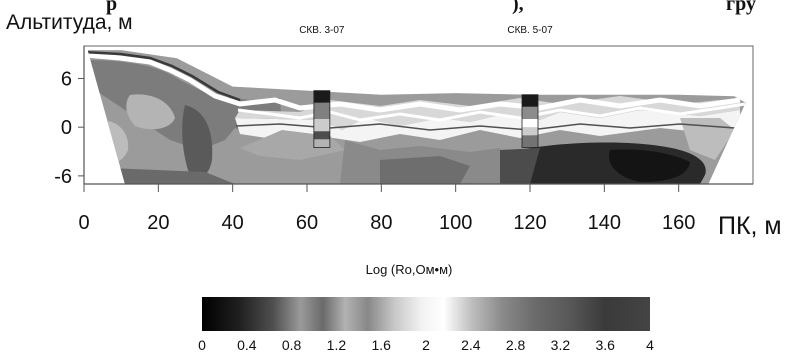 The width and height of the screenshot is (789, 354). I want to click on y-axis-ticks: 6 0 -6, so click(69, 128).